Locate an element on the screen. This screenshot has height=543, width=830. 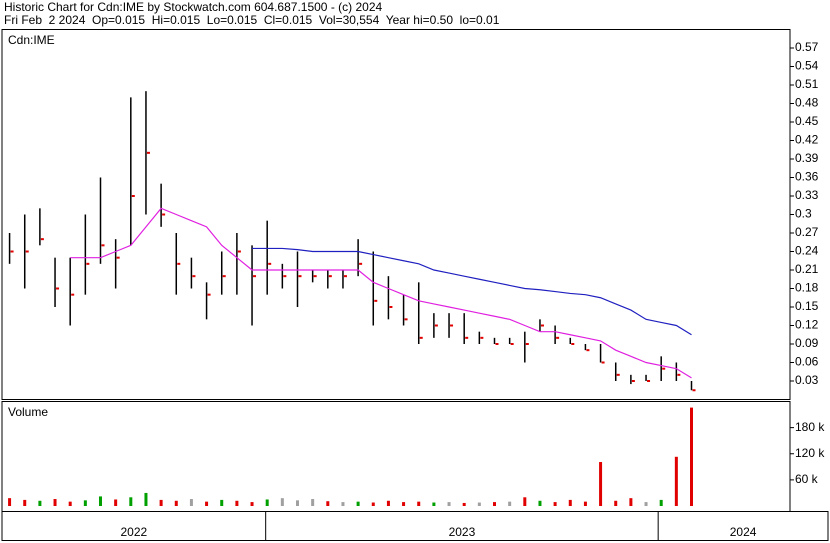
y-tick-label: 0.54 is located at coordinates (807, 66).